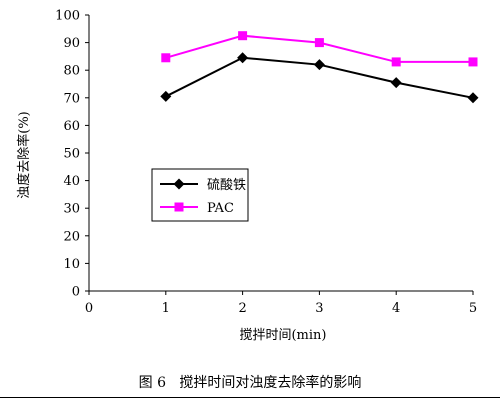  I want to click on legend-label-1: 硫酸铁, so click(226, 185).